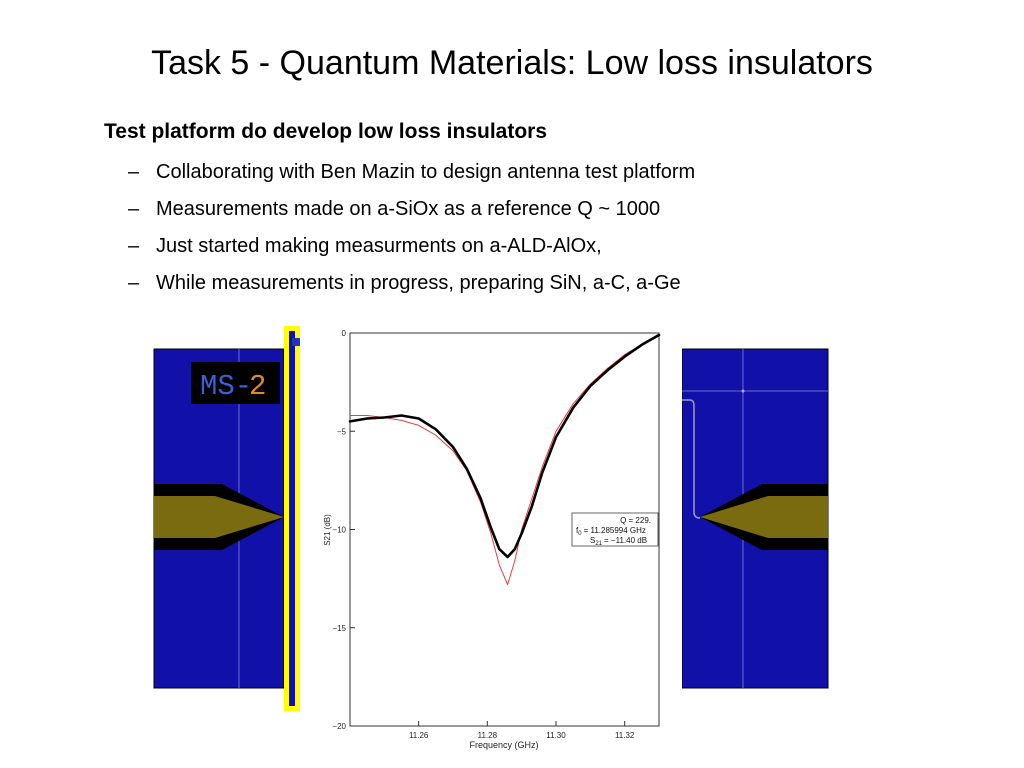 The height and width of the screenshot is (768, 1024). I want to click on x-tick-label: 11.28, so click(488, 735).